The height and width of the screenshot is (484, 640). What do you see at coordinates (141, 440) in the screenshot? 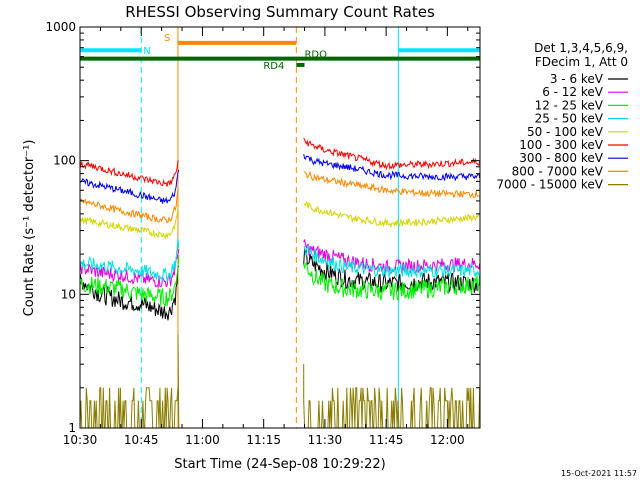
I see `x-tick-label: 10:45` at bounding box center [141, 440].